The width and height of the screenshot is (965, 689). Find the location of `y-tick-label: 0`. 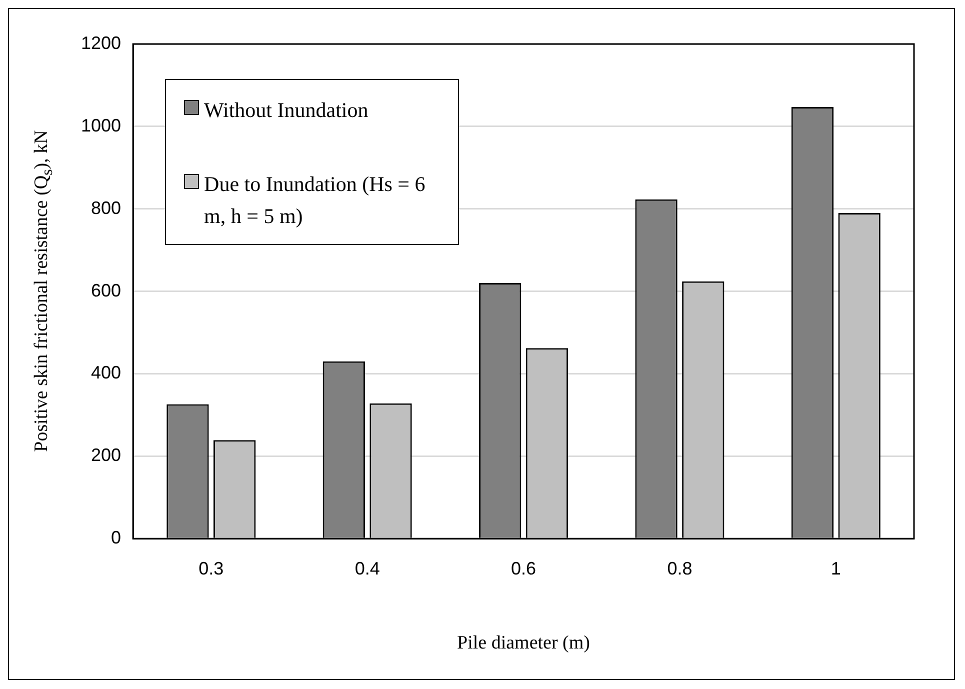

y-tick-label: 0 is located at coordinates (116, 538).